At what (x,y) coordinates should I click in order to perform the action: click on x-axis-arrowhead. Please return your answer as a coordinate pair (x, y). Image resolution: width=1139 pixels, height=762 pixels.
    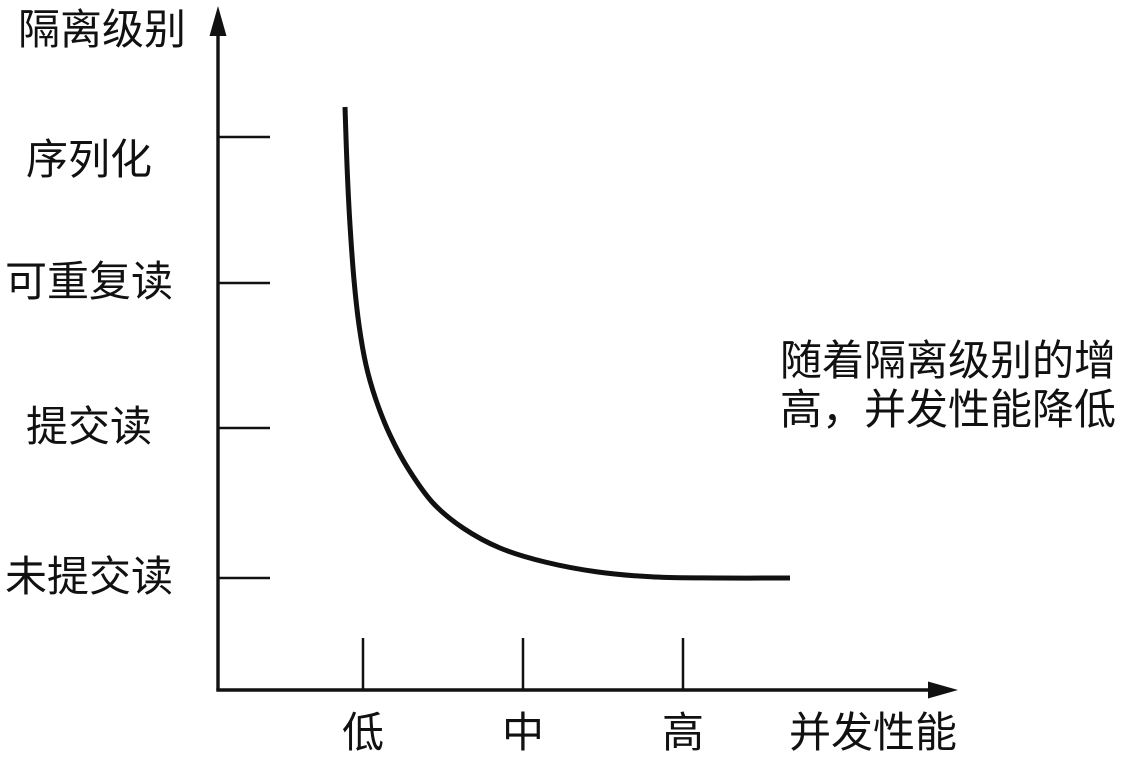
    Looking at the image, I should click on (943, 690).